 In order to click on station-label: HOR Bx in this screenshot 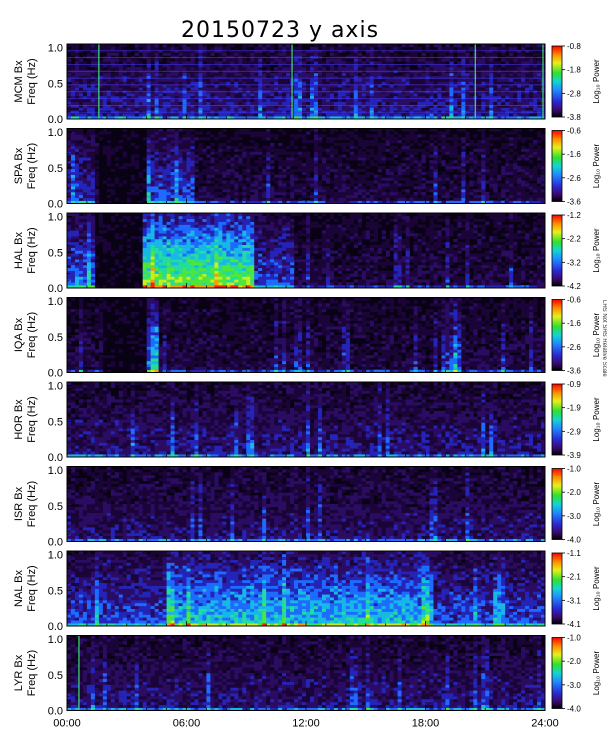, I will do `click(19, 419)`.